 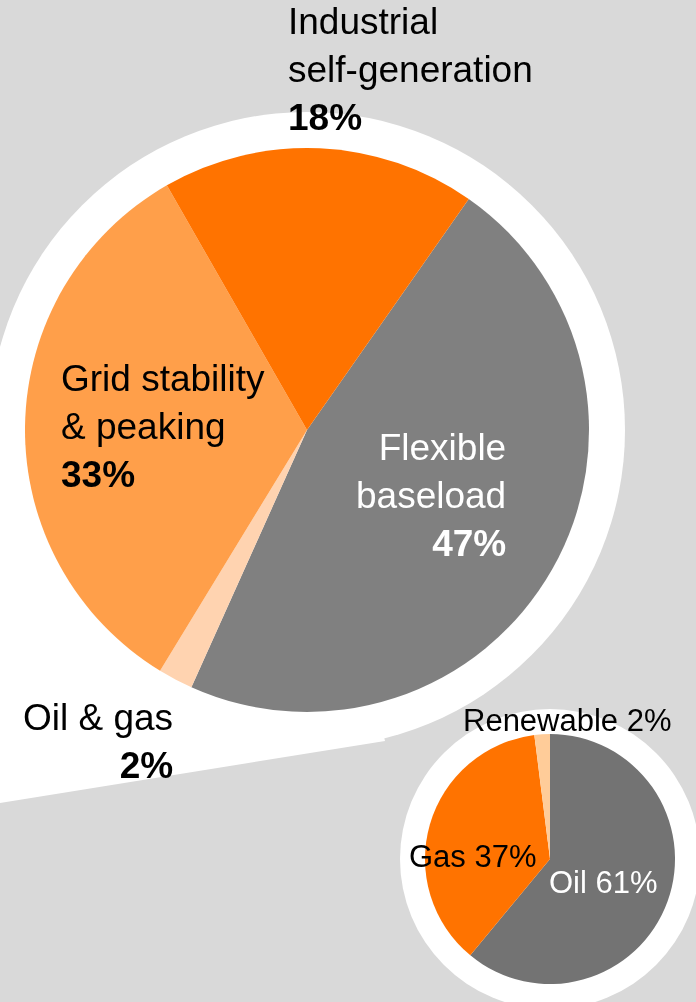 I want to click on slice-label: Renewable 2%, so click(x=567, y=720).